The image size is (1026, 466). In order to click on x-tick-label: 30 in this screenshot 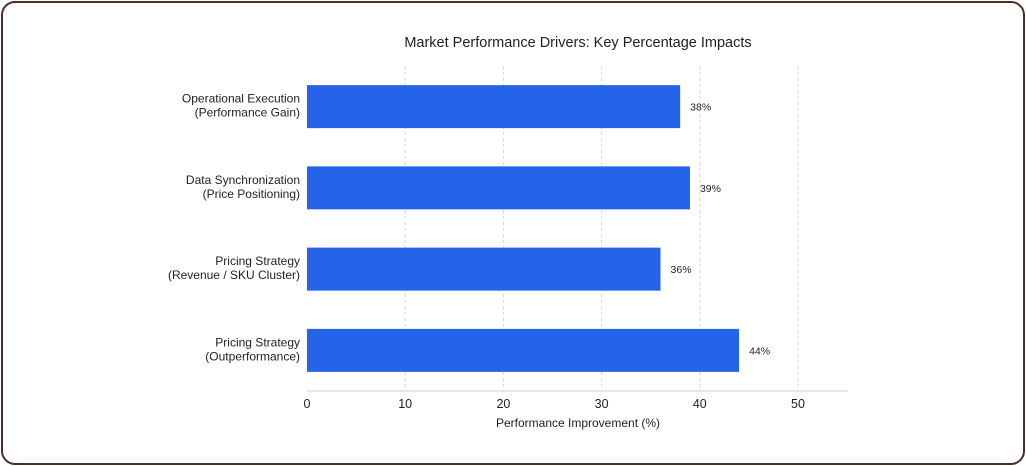, I will do `click(602, 404)`.